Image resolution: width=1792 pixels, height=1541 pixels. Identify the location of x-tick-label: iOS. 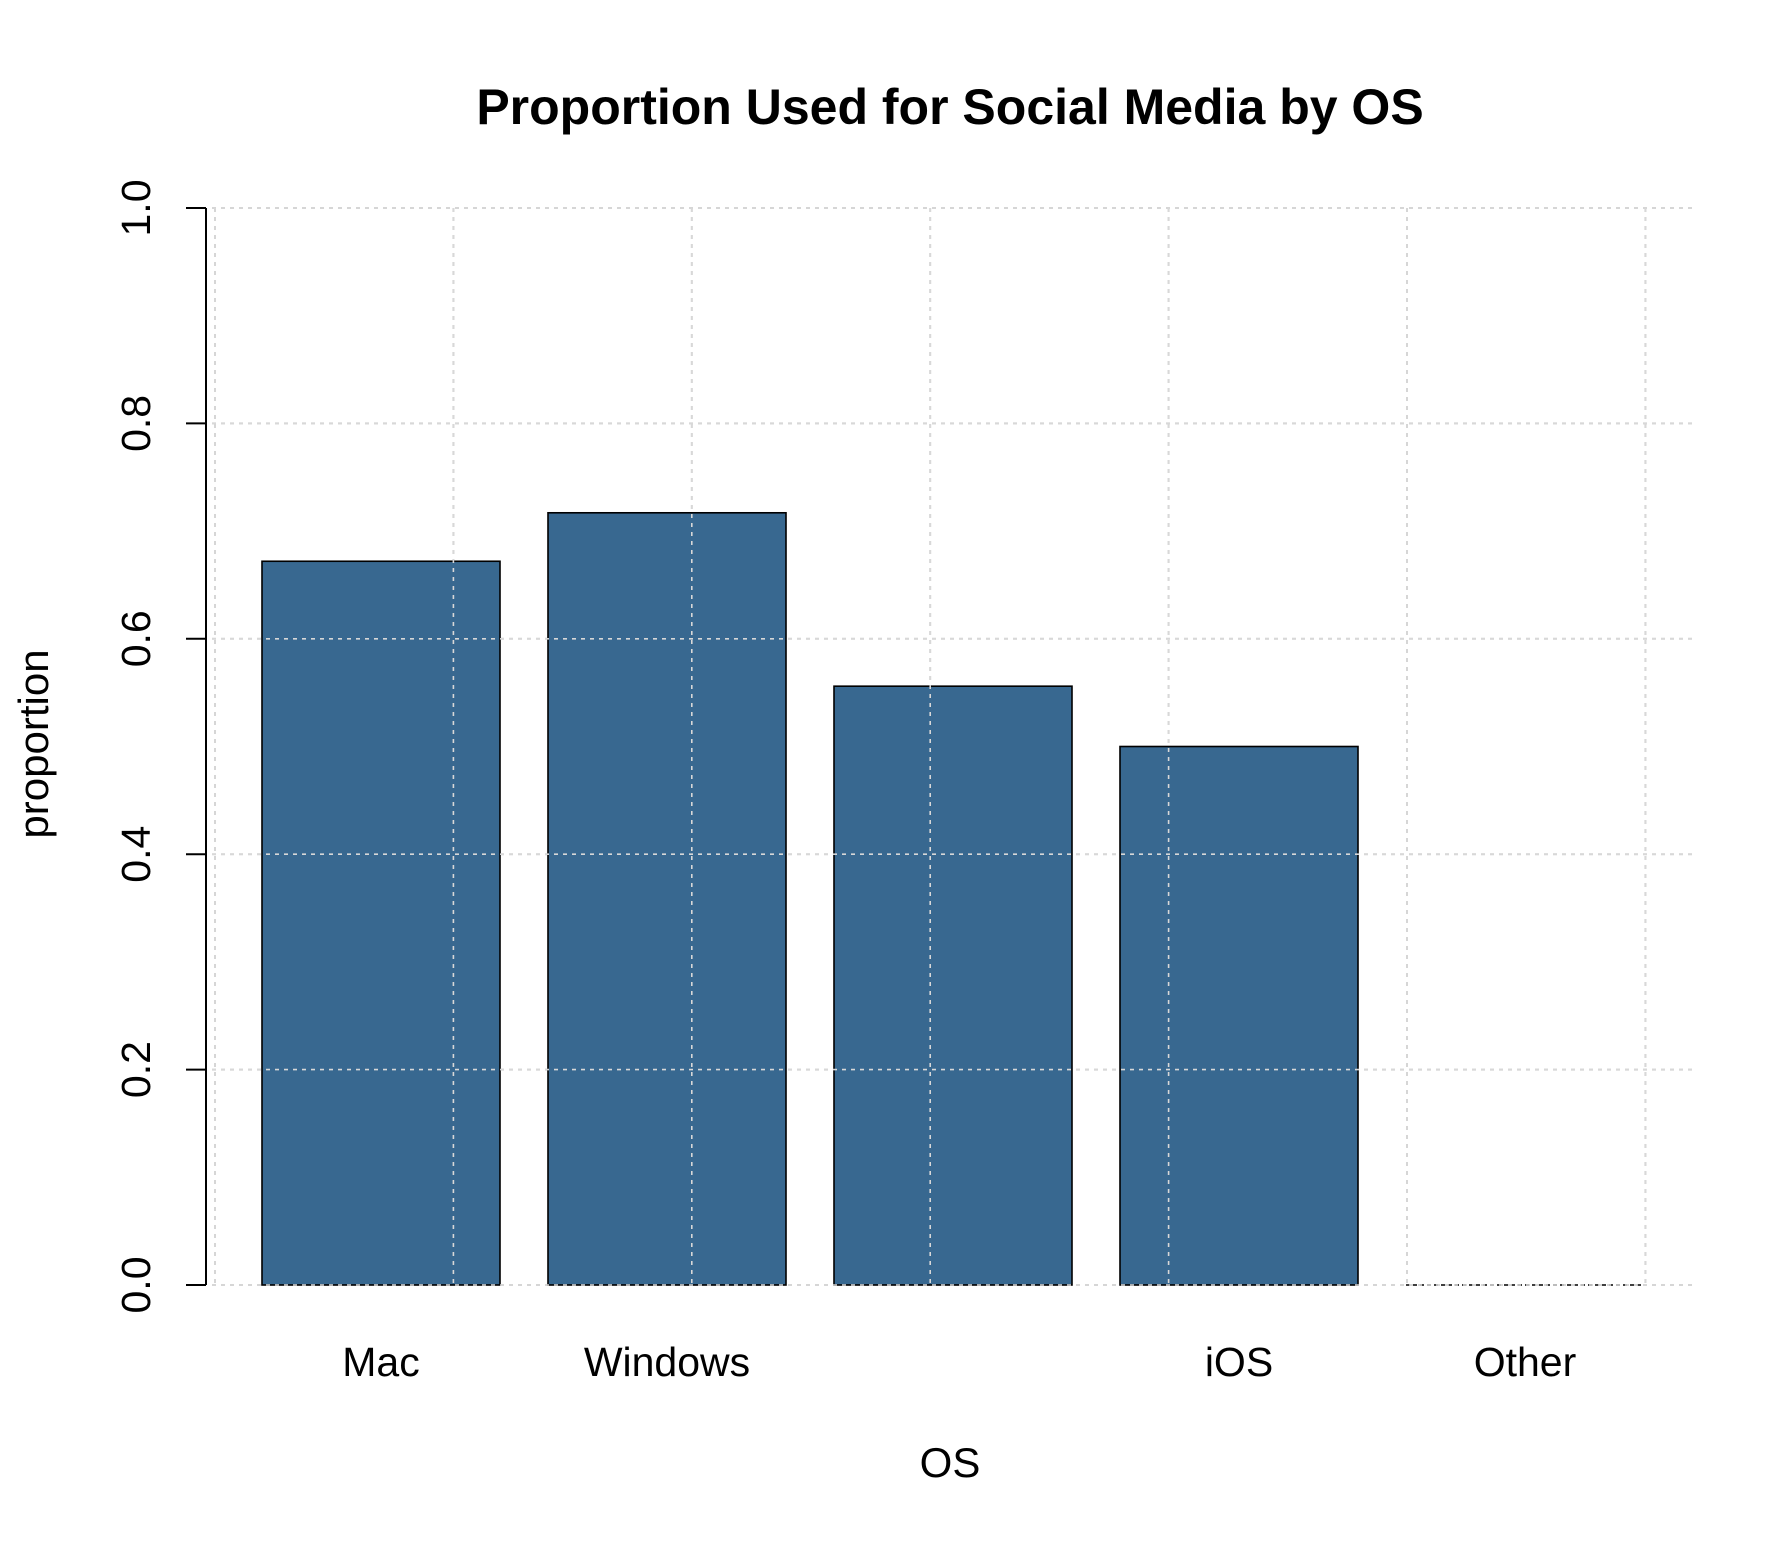
(1239, 1362).